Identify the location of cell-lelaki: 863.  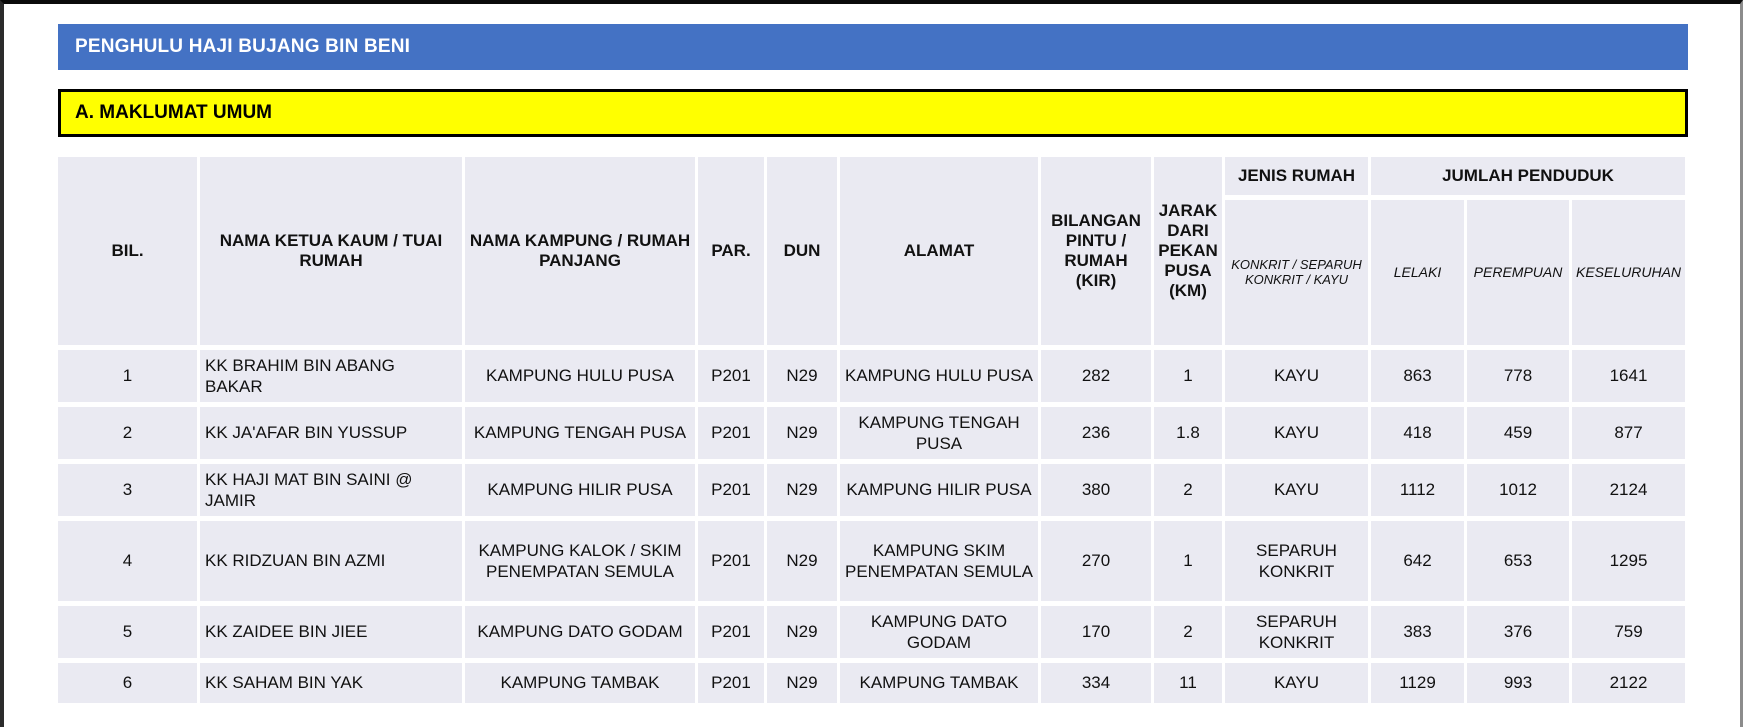
(1417, 376).